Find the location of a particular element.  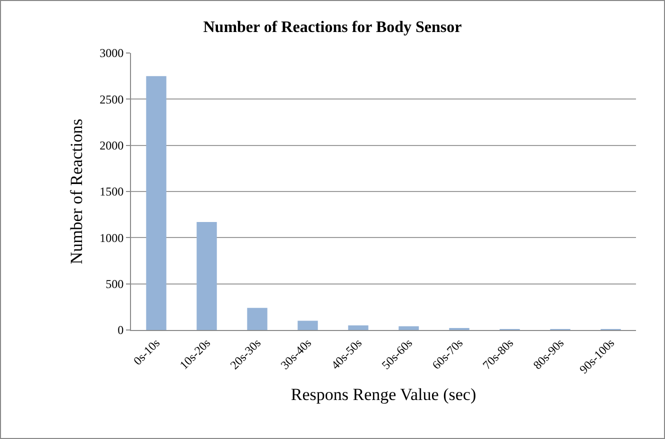

y-tick-label: 0 is located at coordinates (121, 330).